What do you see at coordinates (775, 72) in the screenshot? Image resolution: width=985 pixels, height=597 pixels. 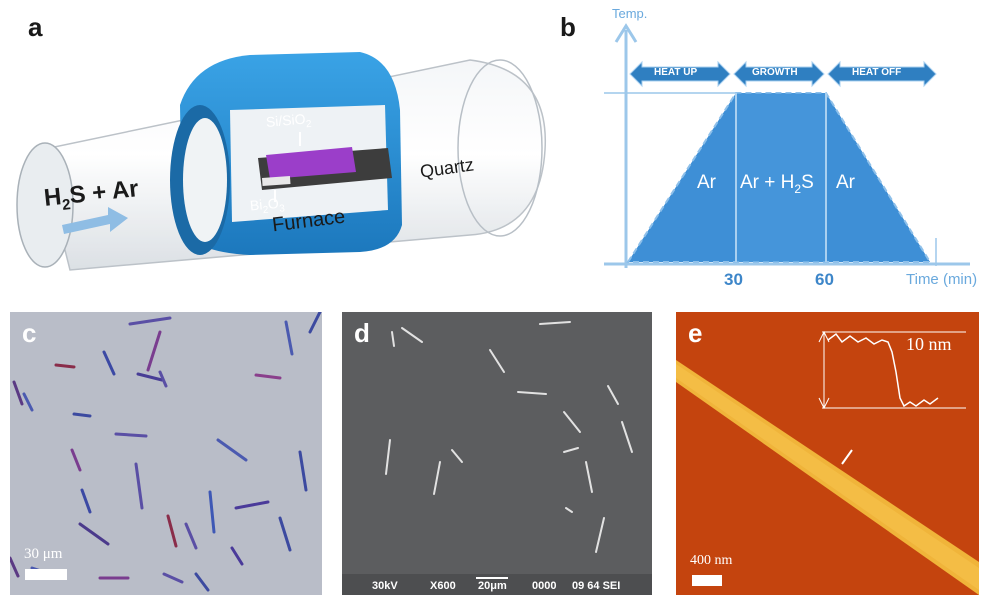 I see `growth-label: GROWTH` at bounding box center [775, 72].